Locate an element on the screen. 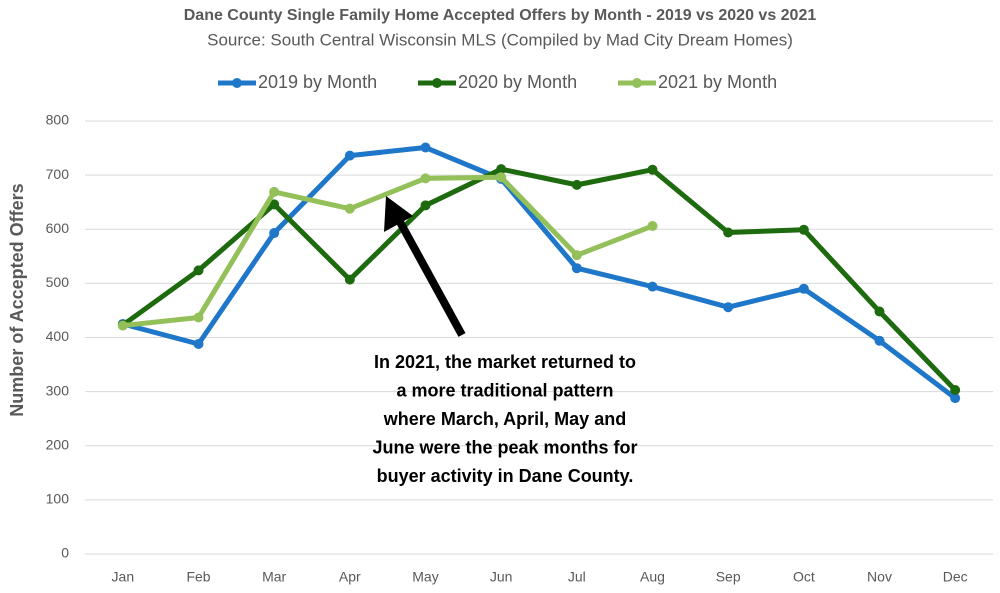  y-tick-label: 800 is located at coordinates (58, 120).